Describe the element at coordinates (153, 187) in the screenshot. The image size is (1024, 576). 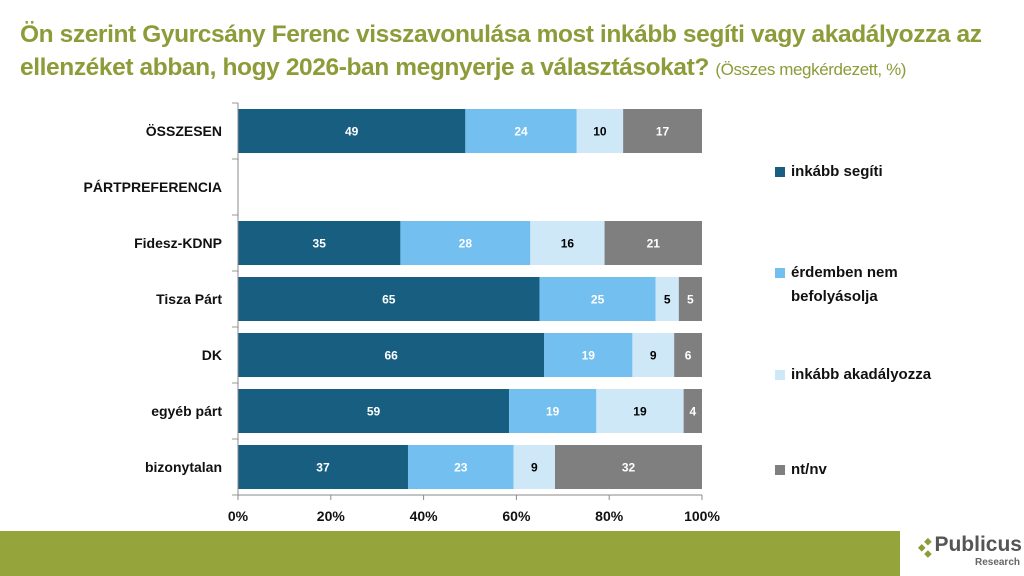
I see `category-label: PÁRTPREFERENCIA` at that location.